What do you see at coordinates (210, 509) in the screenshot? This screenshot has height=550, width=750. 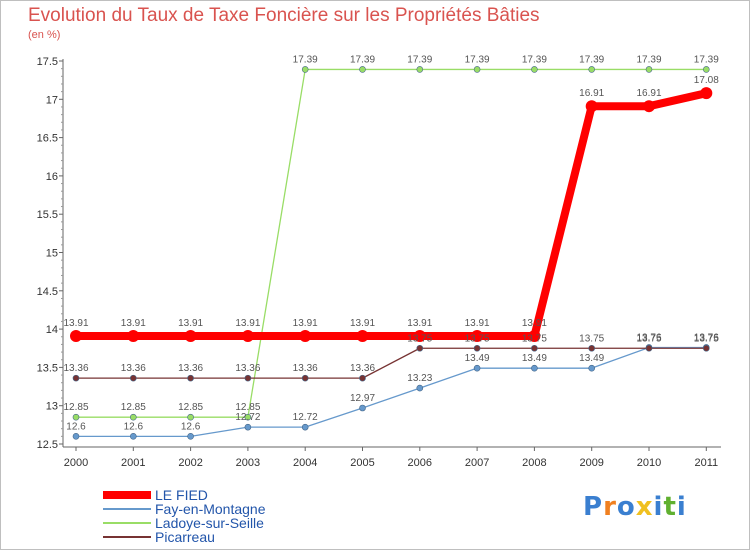 I see `legend-label: Fay-en-Montagne` at bounding box center [210, 509].